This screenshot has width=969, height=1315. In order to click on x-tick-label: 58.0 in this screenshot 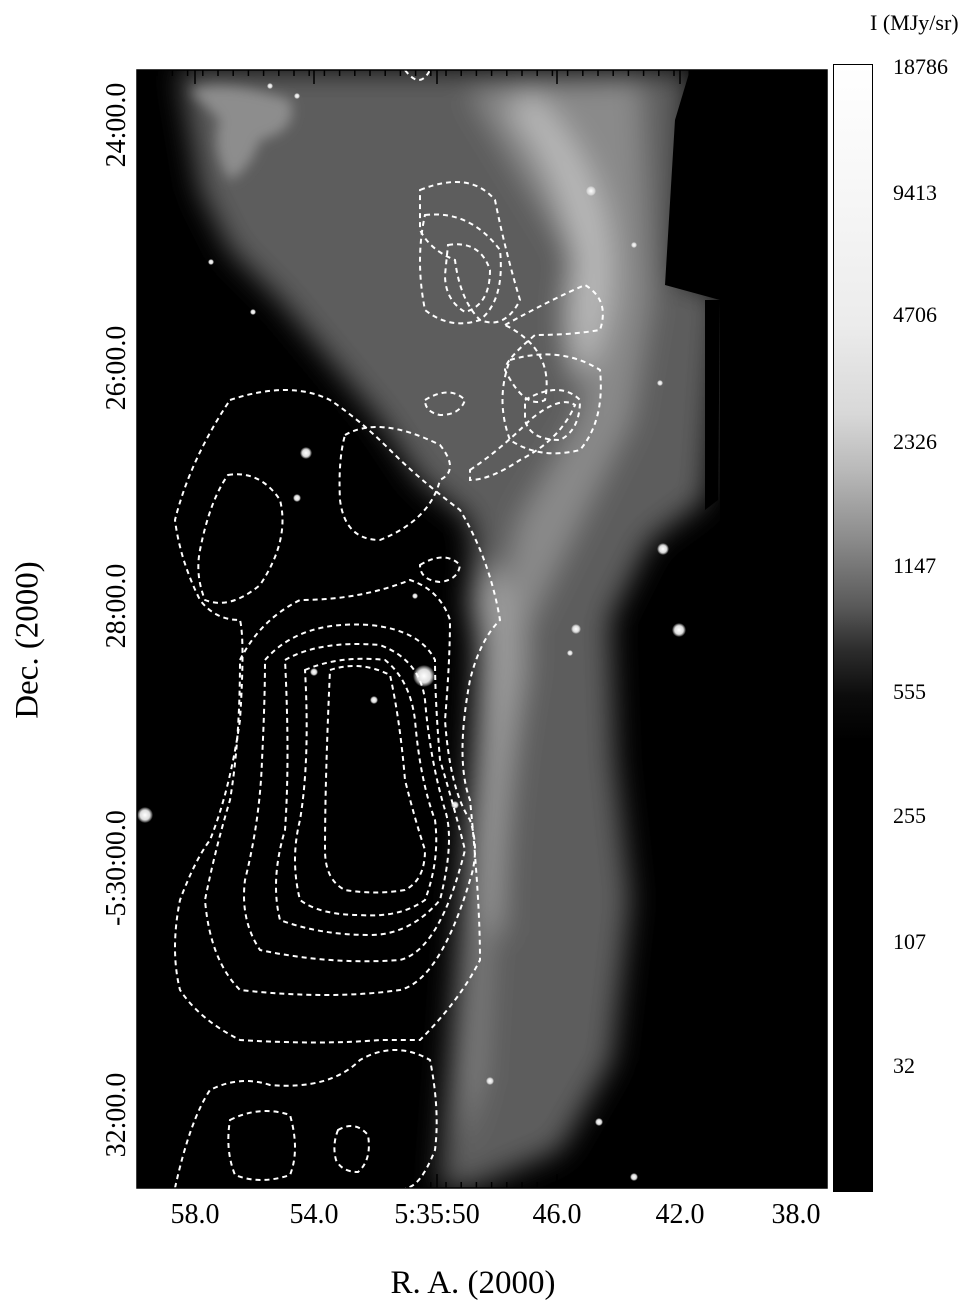, I will do `click(195, 1214)`.